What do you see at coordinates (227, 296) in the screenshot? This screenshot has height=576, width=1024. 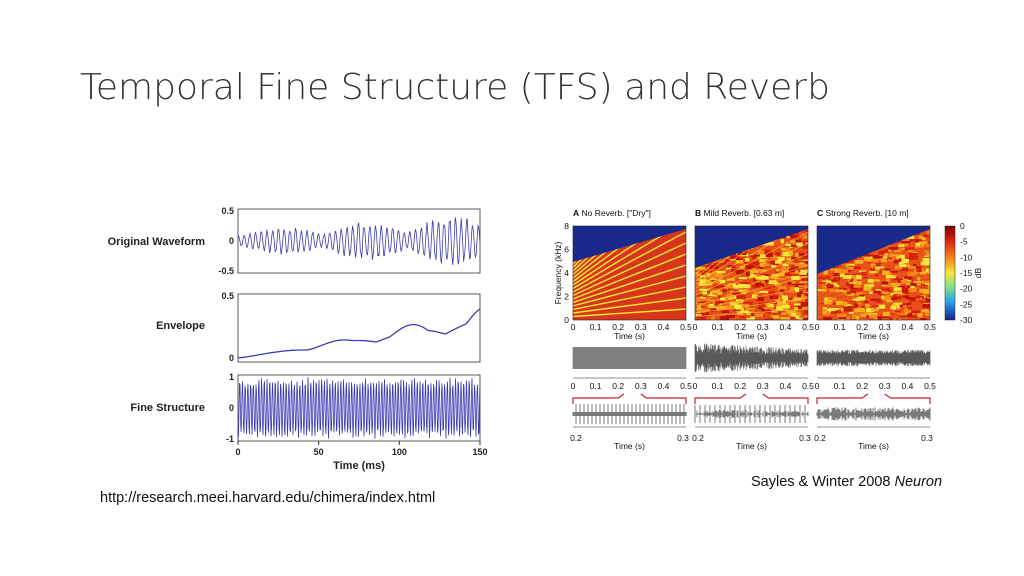 I see `y-tick-label: 0.5` at bounding box center [227, 296].